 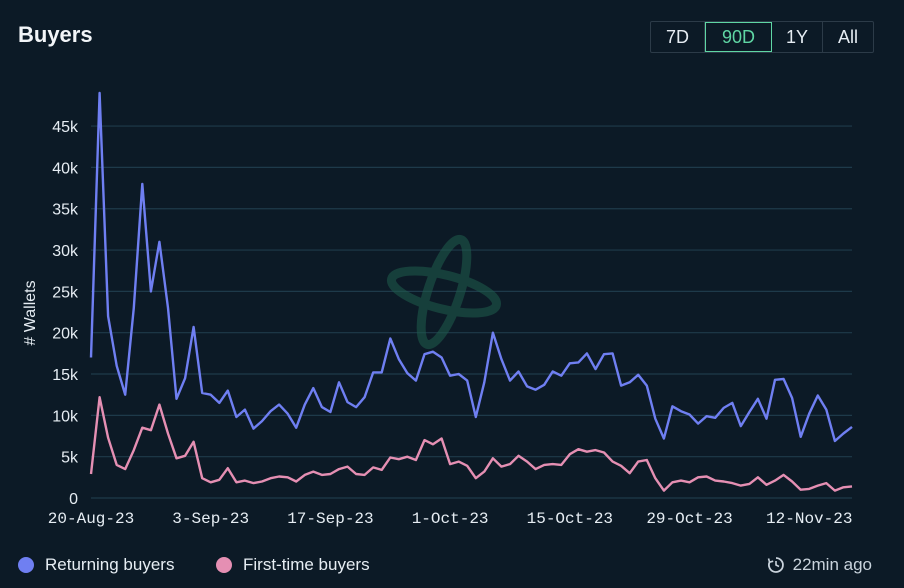 I want to click on legend-label-returning: Returning buyers, so click(x=110, y=564).